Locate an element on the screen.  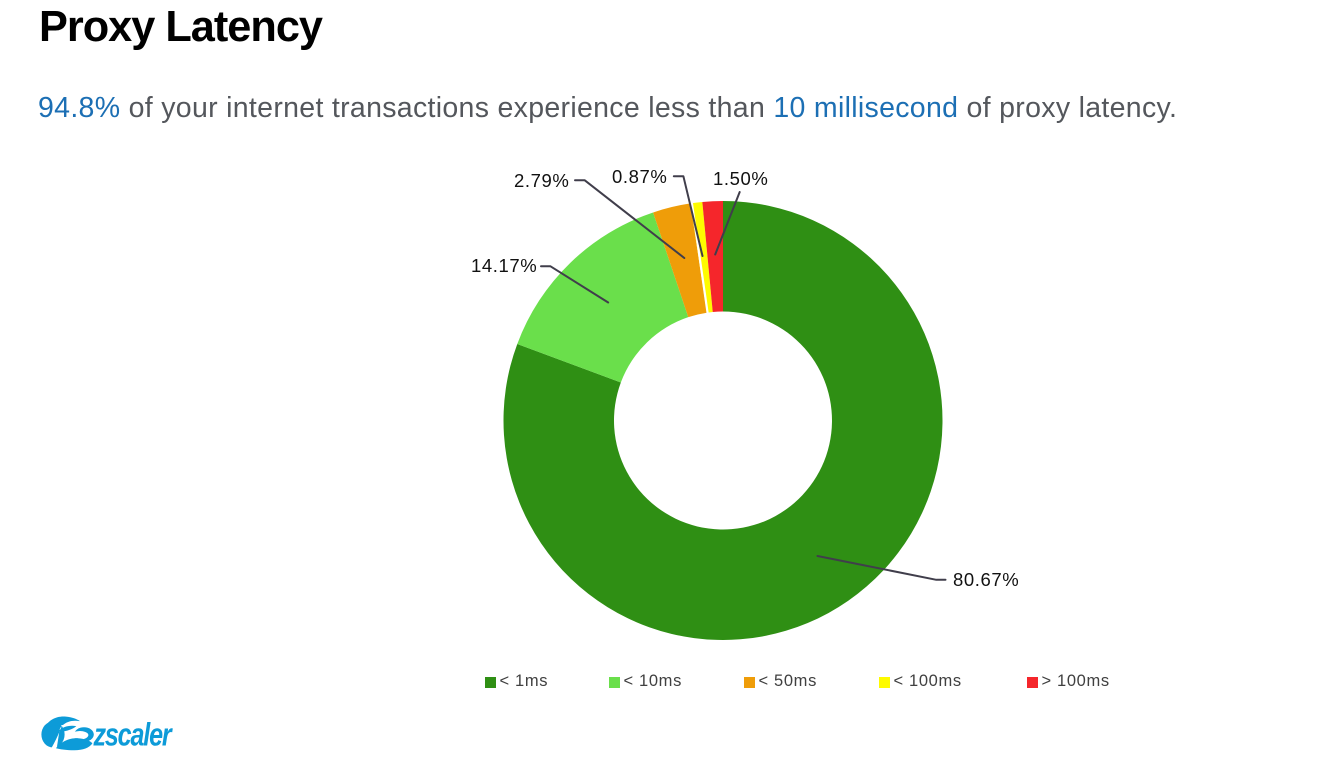
svg-text: zscaler is located at coordinates (133, 736).